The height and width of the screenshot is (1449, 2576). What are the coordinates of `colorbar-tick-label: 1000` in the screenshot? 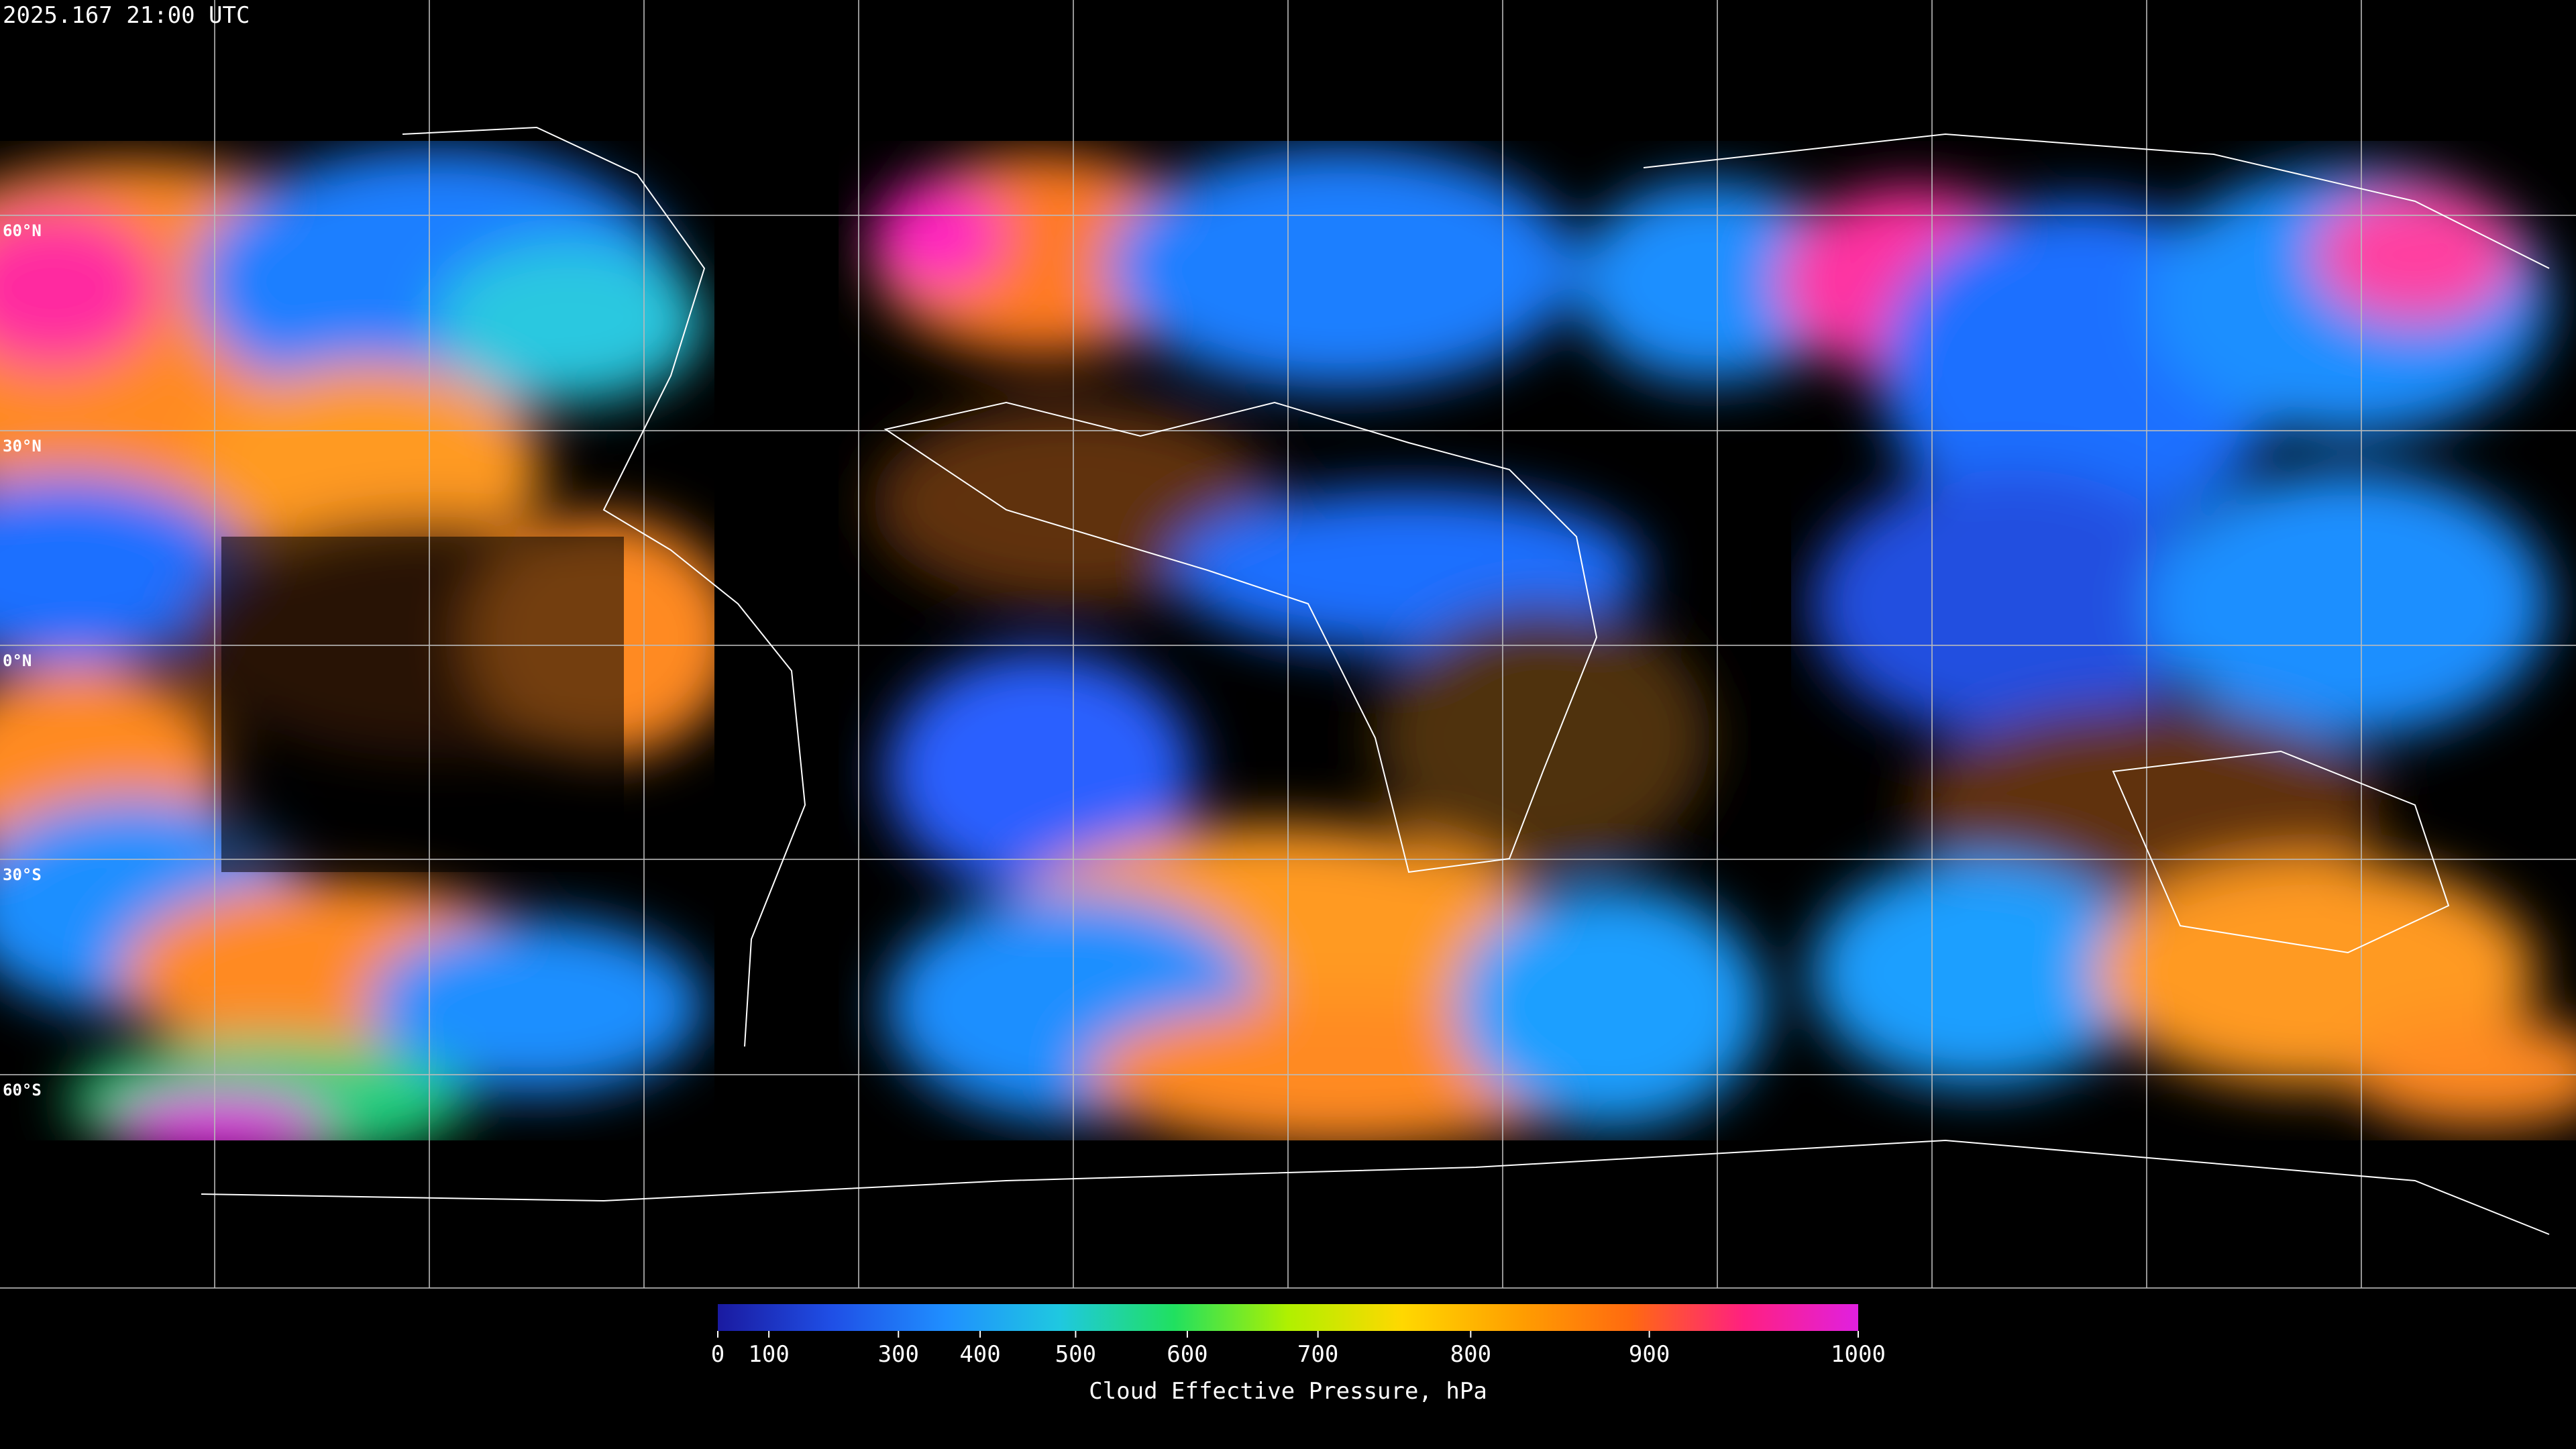 It's located at (1858, 1354).